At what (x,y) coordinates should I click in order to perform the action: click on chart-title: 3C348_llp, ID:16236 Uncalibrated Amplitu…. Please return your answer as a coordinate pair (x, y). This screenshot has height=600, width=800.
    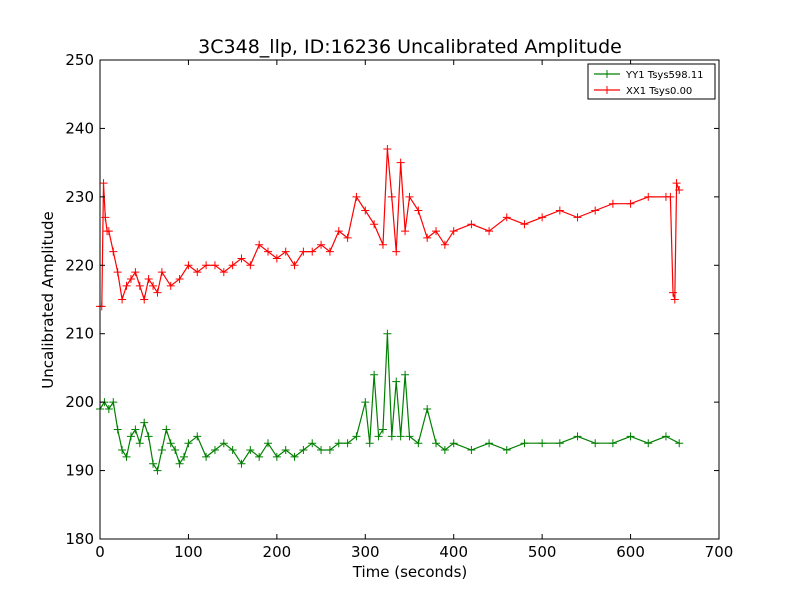
    Looking at the image, I should click on (410, 47).